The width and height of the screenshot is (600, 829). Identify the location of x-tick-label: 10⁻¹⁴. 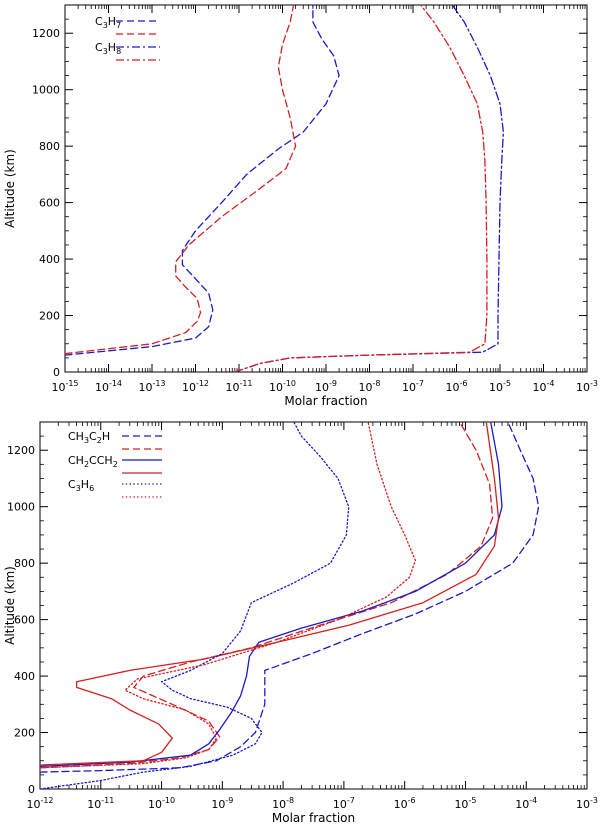
(108, 386).